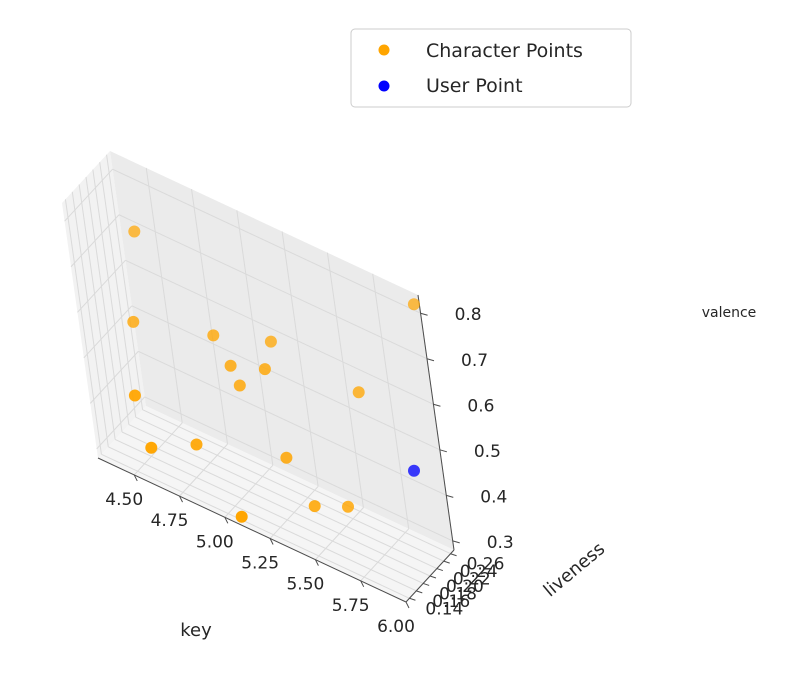  I want to click on x-tick-label: 5.25, so click(260, 563).